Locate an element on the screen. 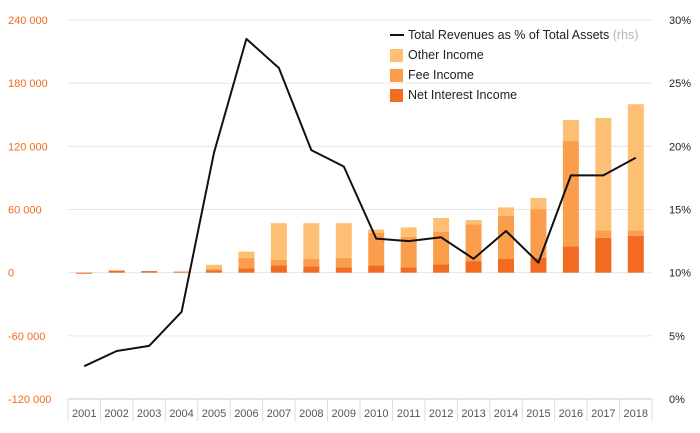  x-tick-label: 2008 is located at coordinates (311, 414).